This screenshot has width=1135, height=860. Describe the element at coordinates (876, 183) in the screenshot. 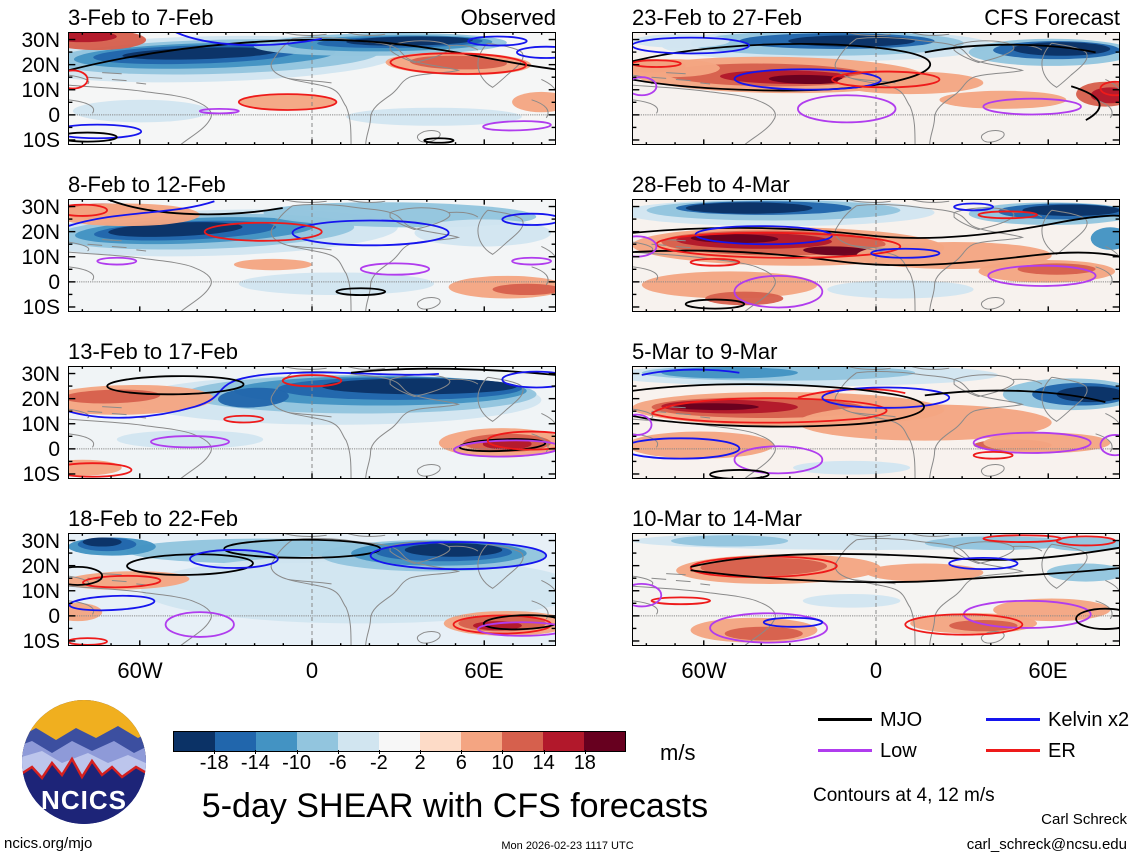

I see `panel-header: 28-Feb to 4-Mar` at that location.